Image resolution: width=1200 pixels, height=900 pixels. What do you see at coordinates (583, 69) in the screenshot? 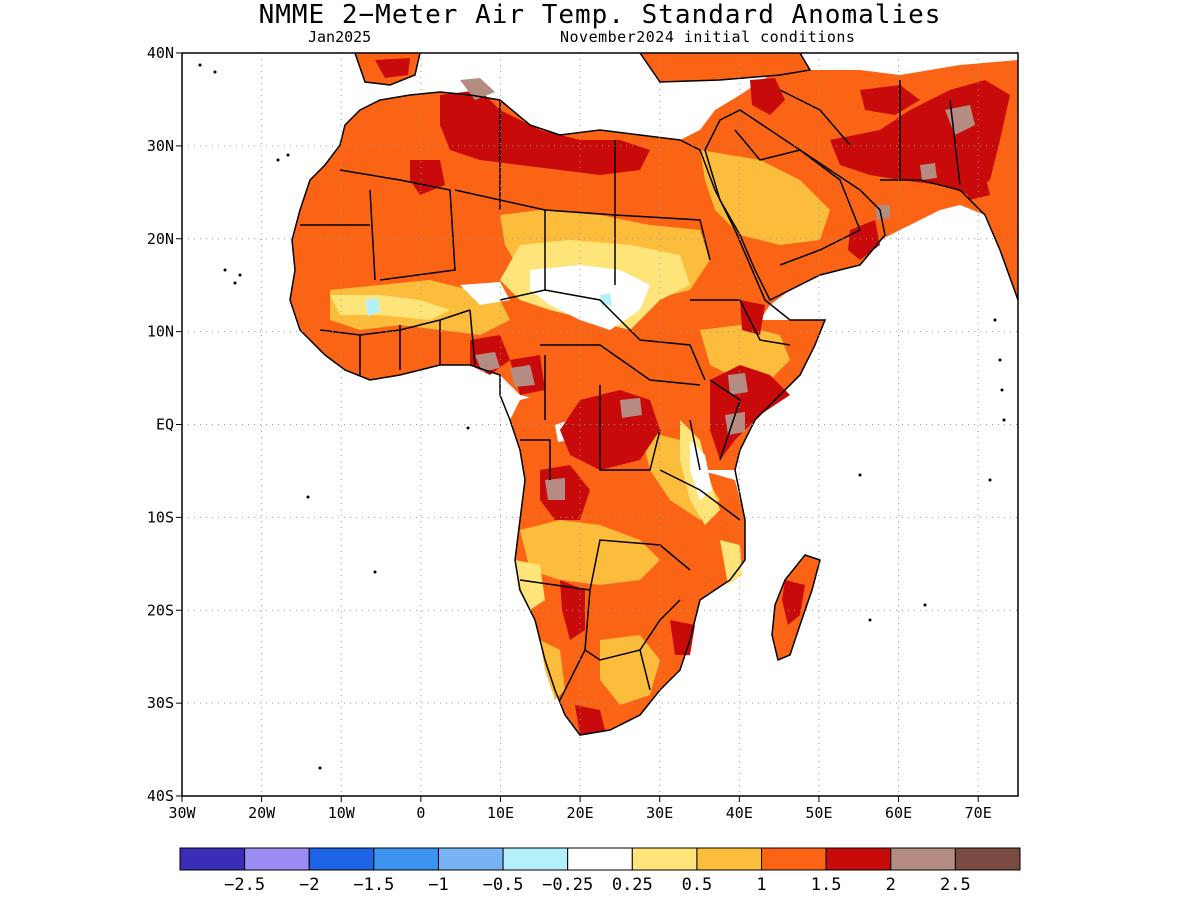
I see `coastline-europe` at bounding box center [583, 69].